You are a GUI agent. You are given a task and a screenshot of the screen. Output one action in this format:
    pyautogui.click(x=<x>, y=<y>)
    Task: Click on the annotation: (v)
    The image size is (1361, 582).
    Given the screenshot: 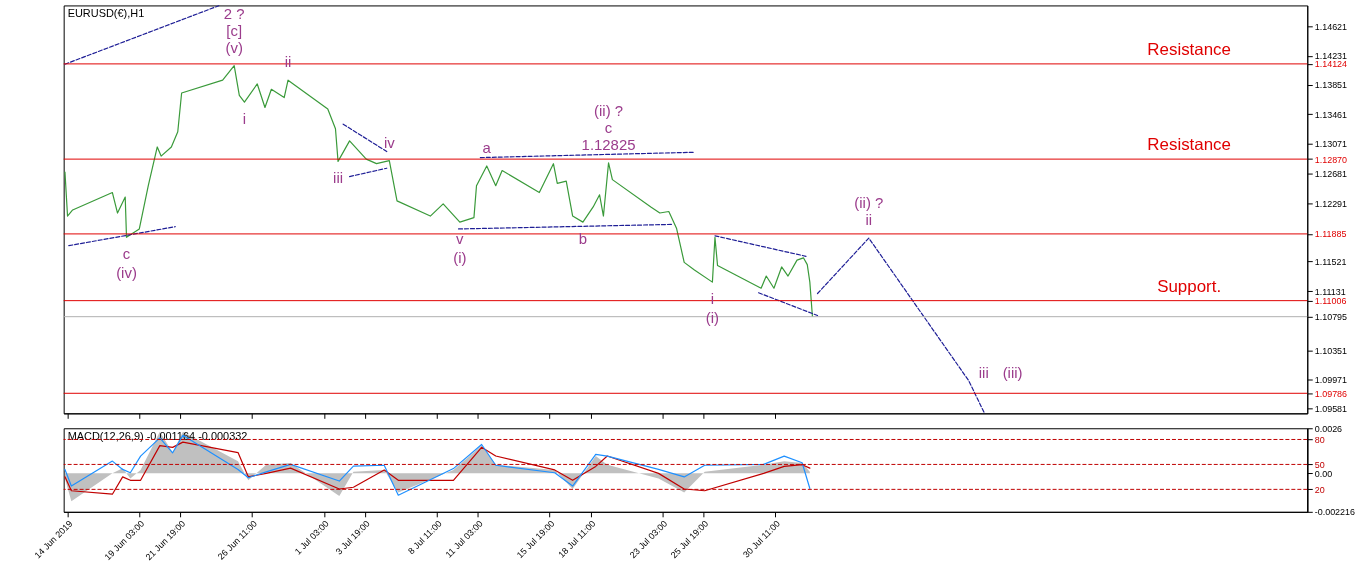 What is the action you would take?
    pyautogui.click(x=234, y=47)
    